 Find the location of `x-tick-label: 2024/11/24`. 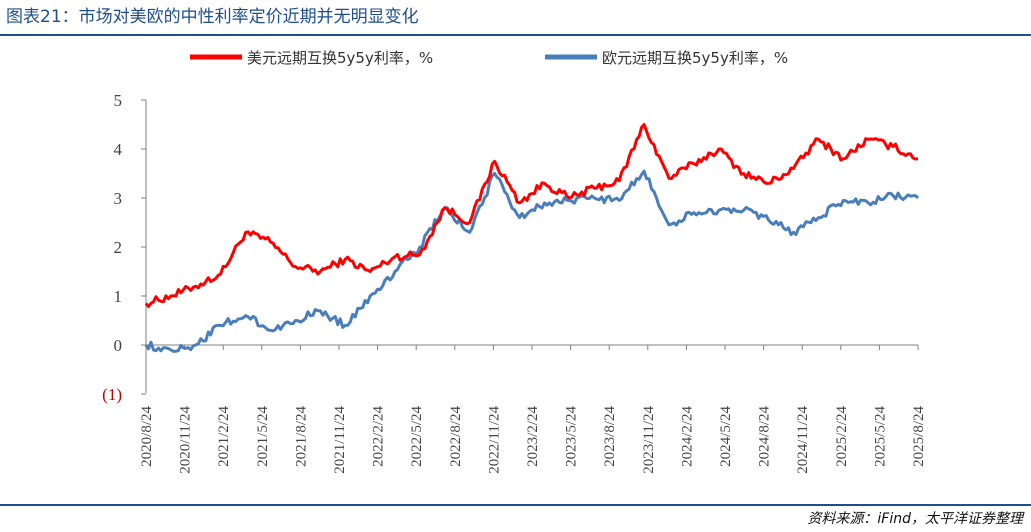

x-tick-label: 2024/11/24 is located at coordinates (803, 440).